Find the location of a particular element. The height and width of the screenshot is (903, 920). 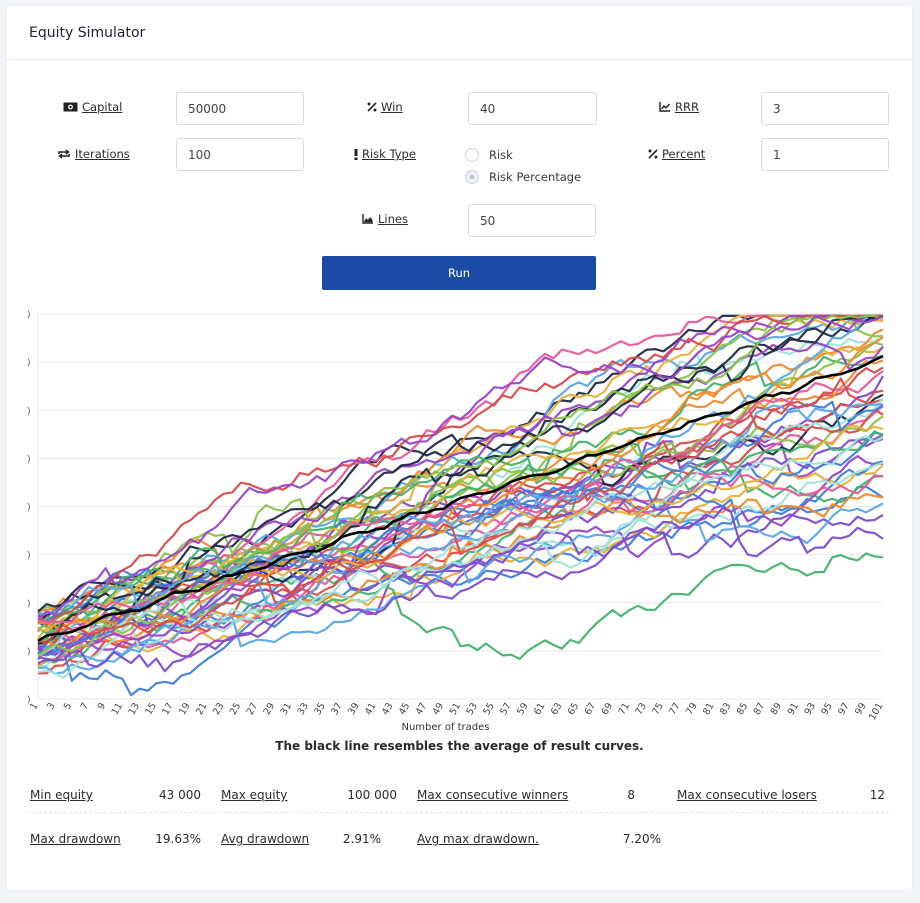

percent-label: Percent is located at coordinates (676, 154).